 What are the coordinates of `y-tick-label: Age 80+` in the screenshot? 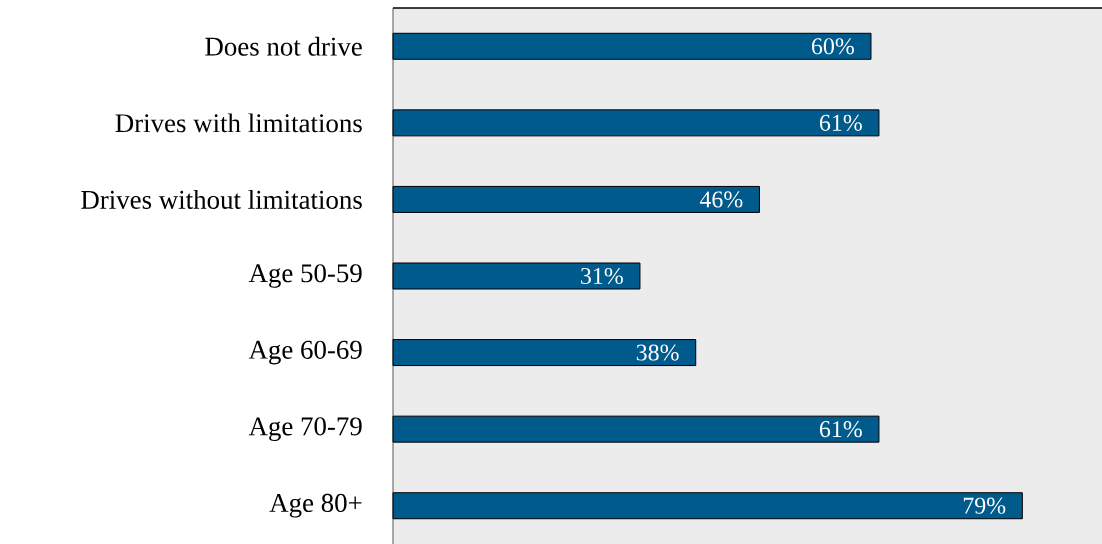 It's located at (315, 505).